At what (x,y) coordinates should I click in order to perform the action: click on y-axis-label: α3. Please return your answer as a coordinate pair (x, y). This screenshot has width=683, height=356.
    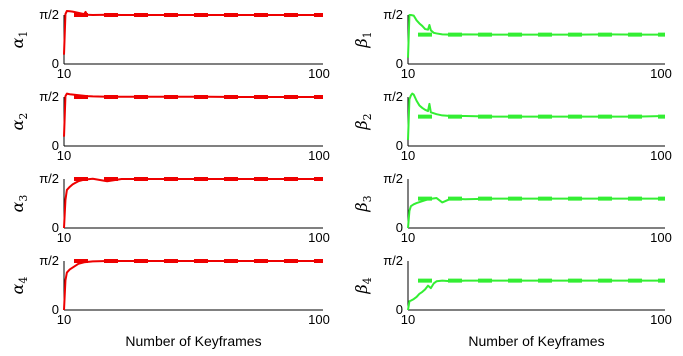
    Looking at the image, I should click on (19, 204).